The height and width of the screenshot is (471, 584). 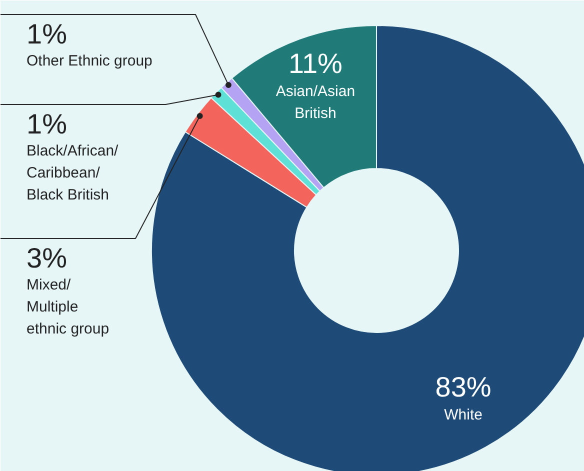 I want to click on data-label: 3%, so click(x=46, y=258).